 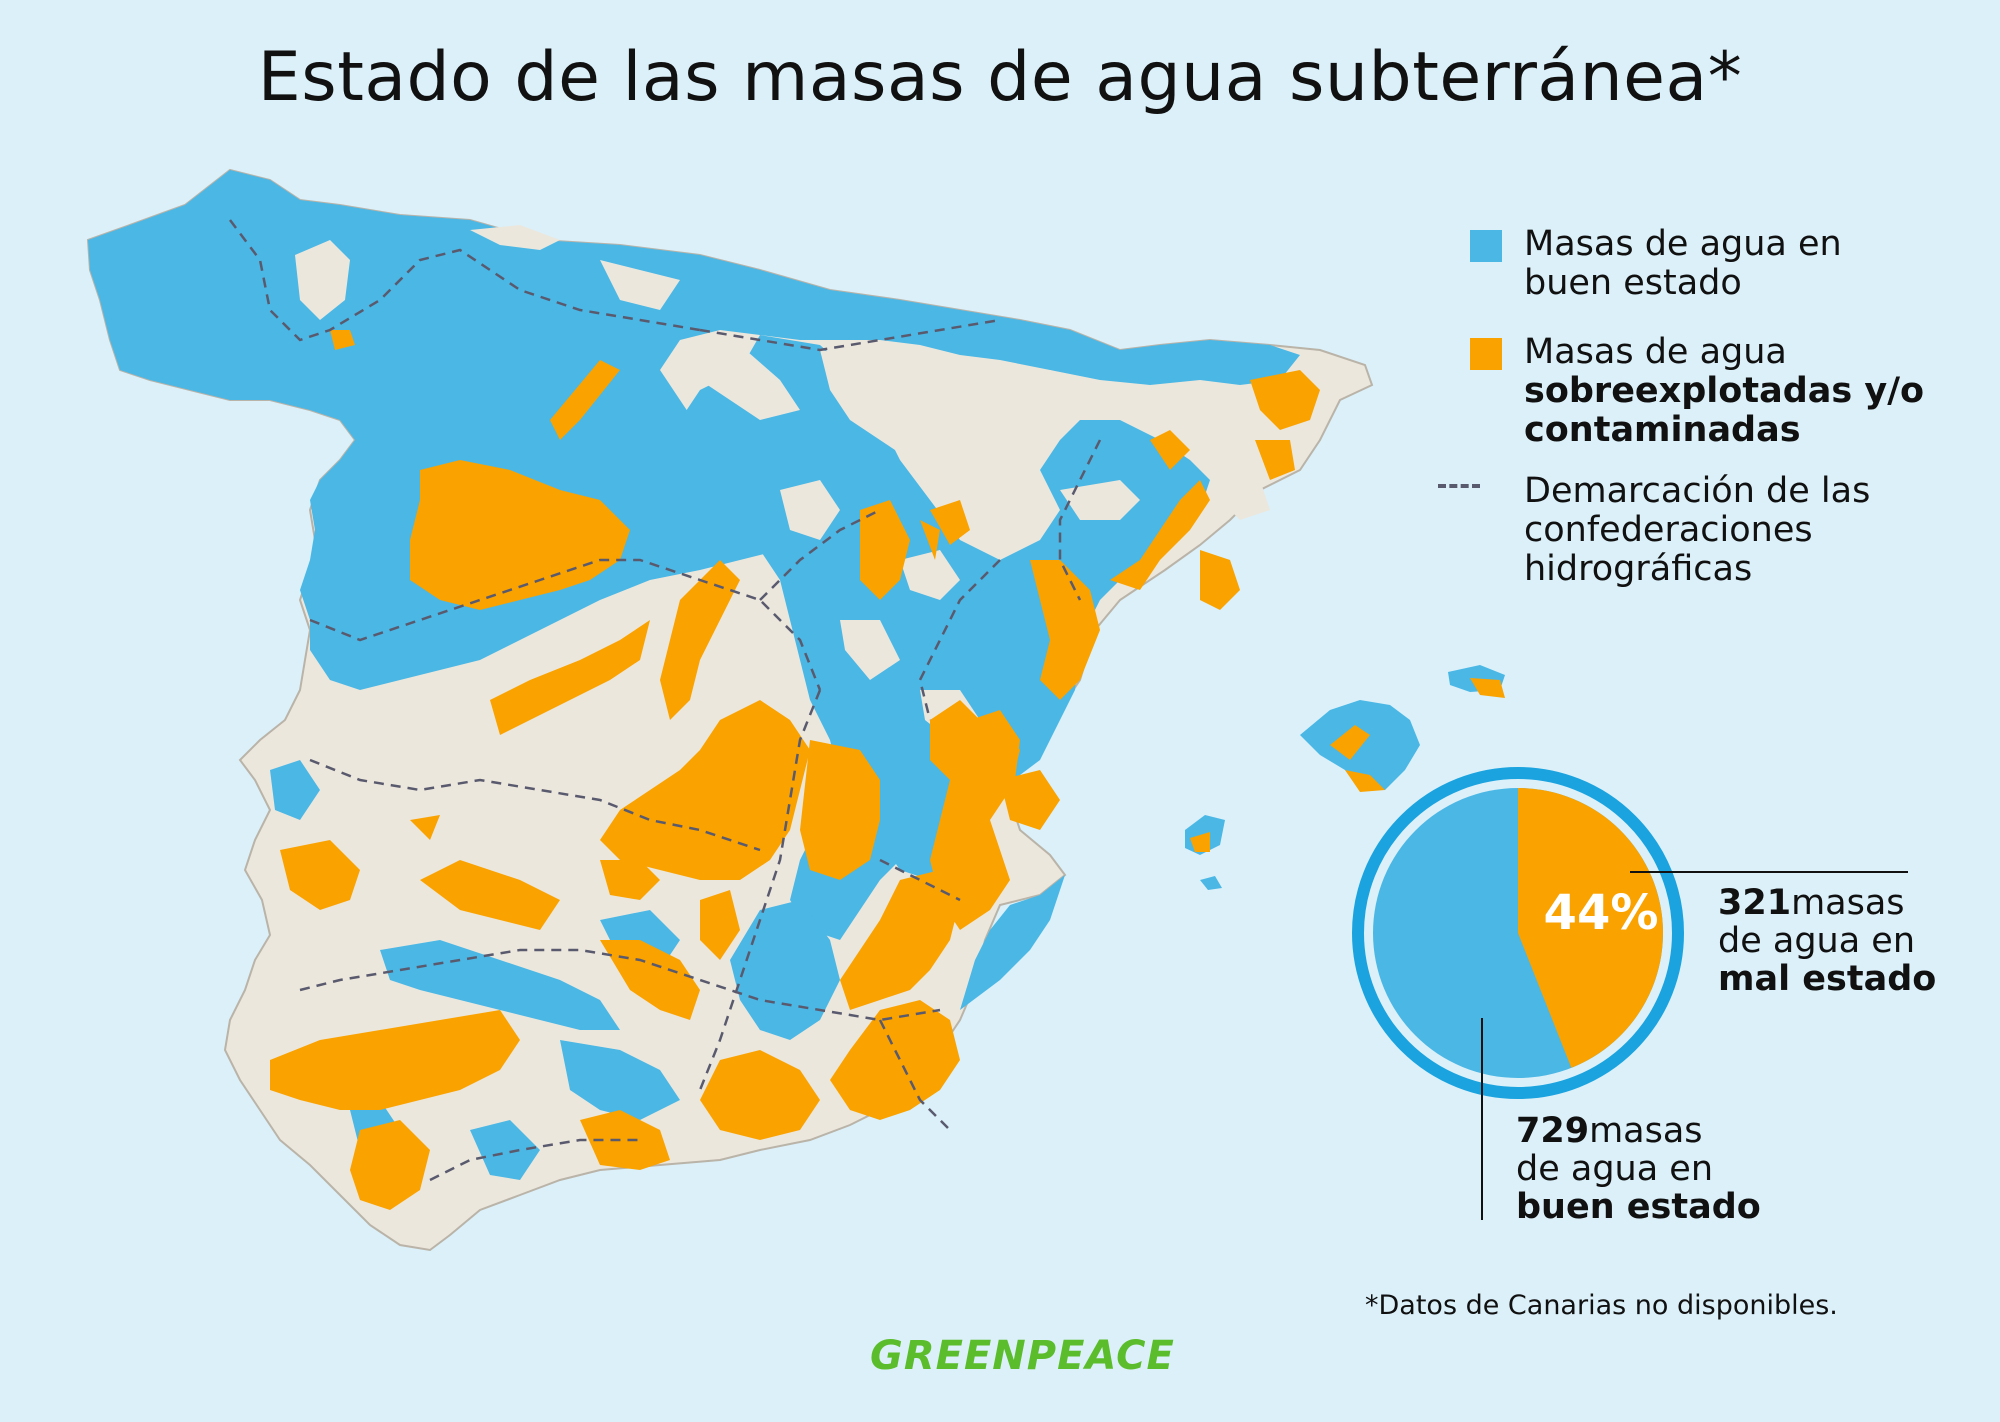 What do you see at coordinates (1000, 77) in the screenshot?
I see `page-title: Estado de las masas de agua subterránea*` at bounding box center [1000, 77].